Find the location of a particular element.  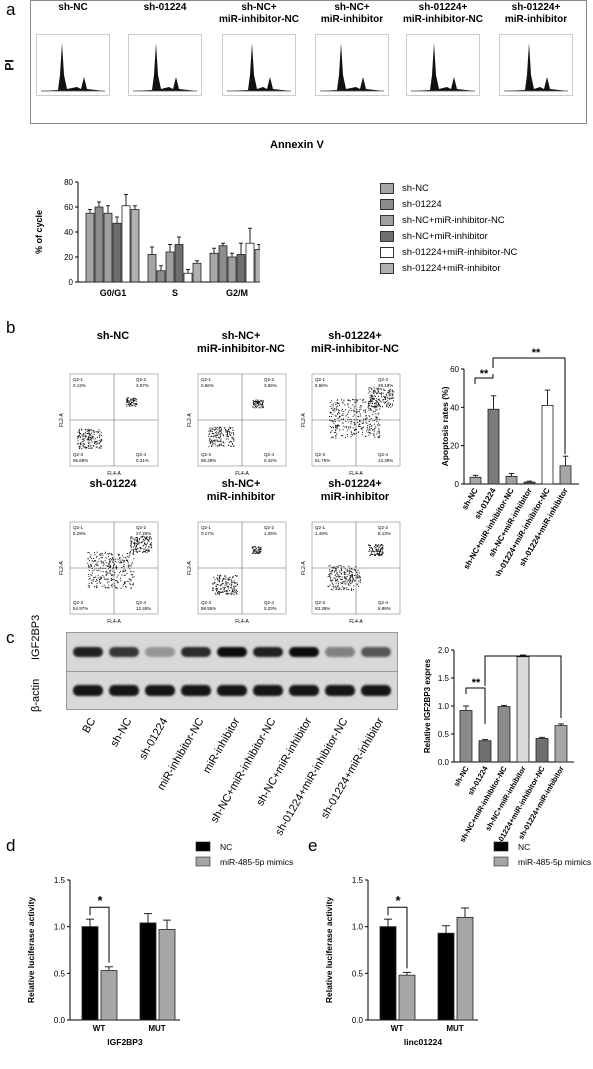

x-tick-label: sh-NC is located at coordinates (461, 776).